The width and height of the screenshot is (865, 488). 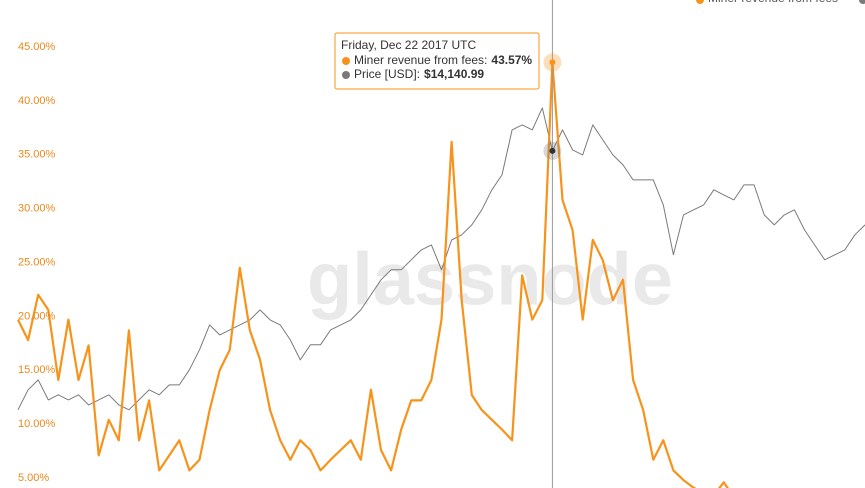 What do you see at coordinates (37, 370) in the screenshot?
I see `y-tick-label: 15.00%` at bounding box center [37, 370].